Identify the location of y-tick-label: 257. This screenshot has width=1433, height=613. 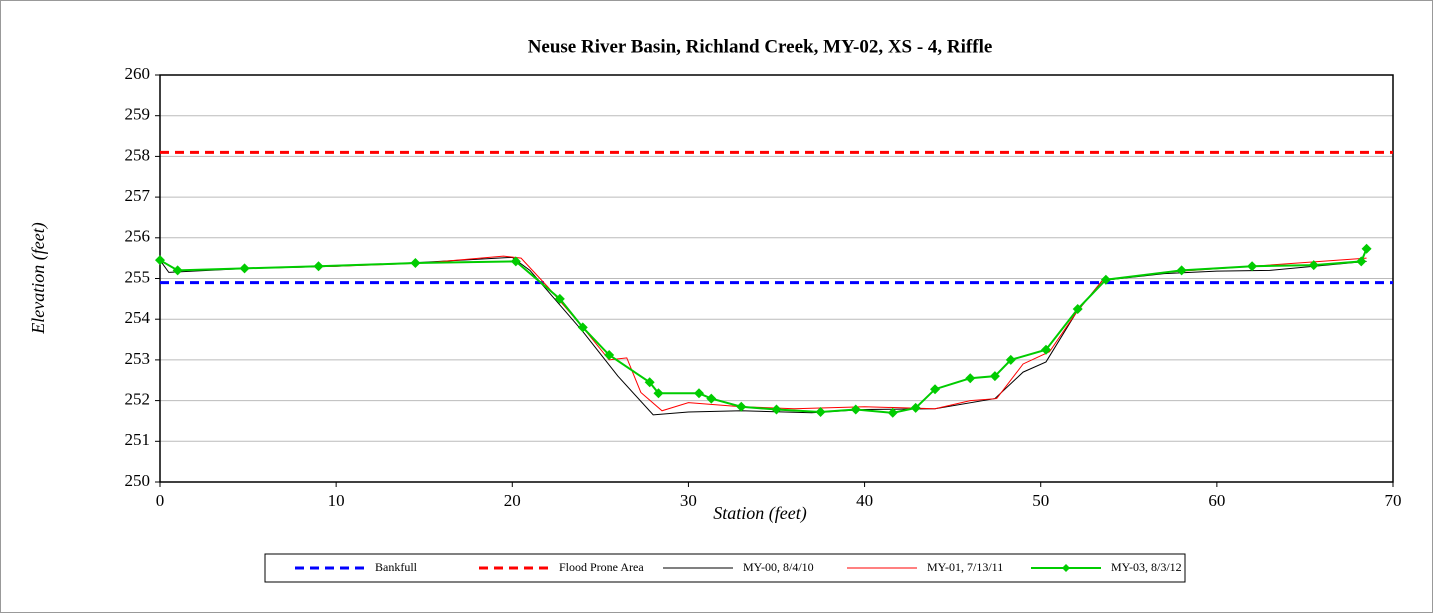
(138, 195).